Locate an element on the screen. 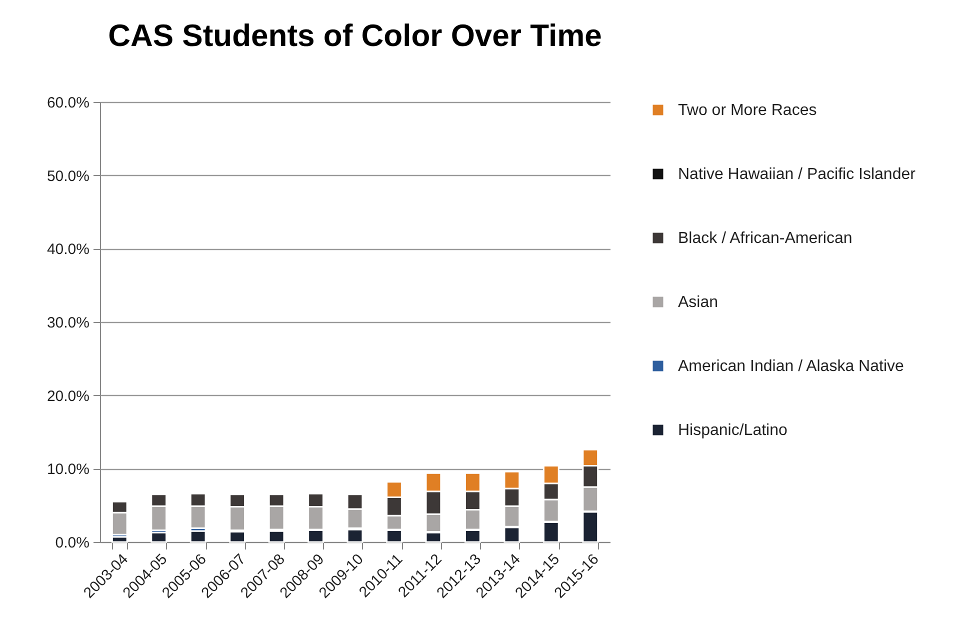 This screenshot has height=638, width=966. y-tick-label: 50.0% is located at coordinates (68, 176).